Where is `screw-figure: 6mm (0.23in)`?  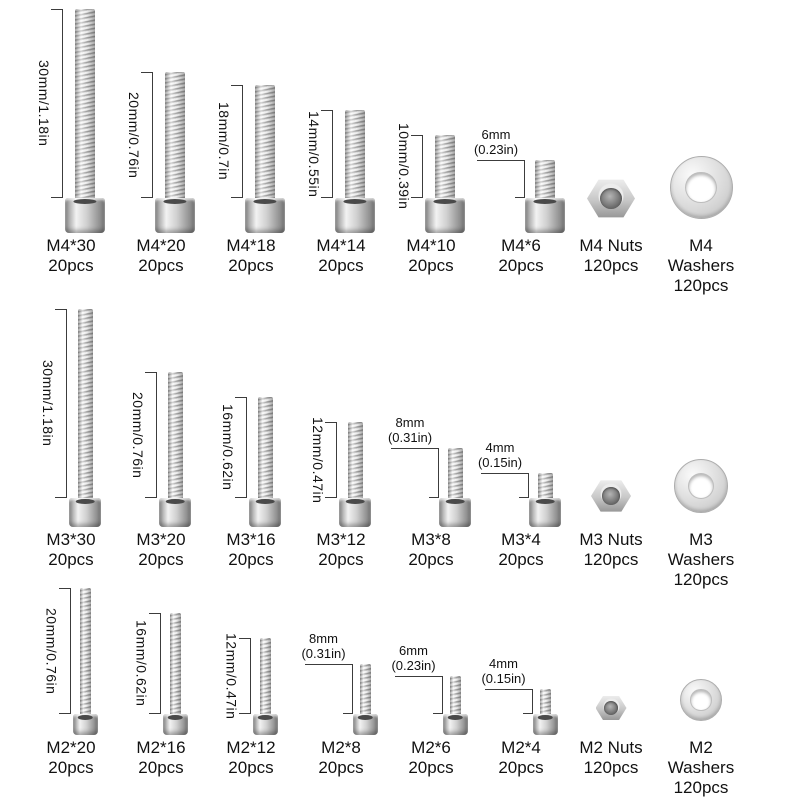 screw-figure: 6mm (0.23in) is located at coordinates (429, 689).